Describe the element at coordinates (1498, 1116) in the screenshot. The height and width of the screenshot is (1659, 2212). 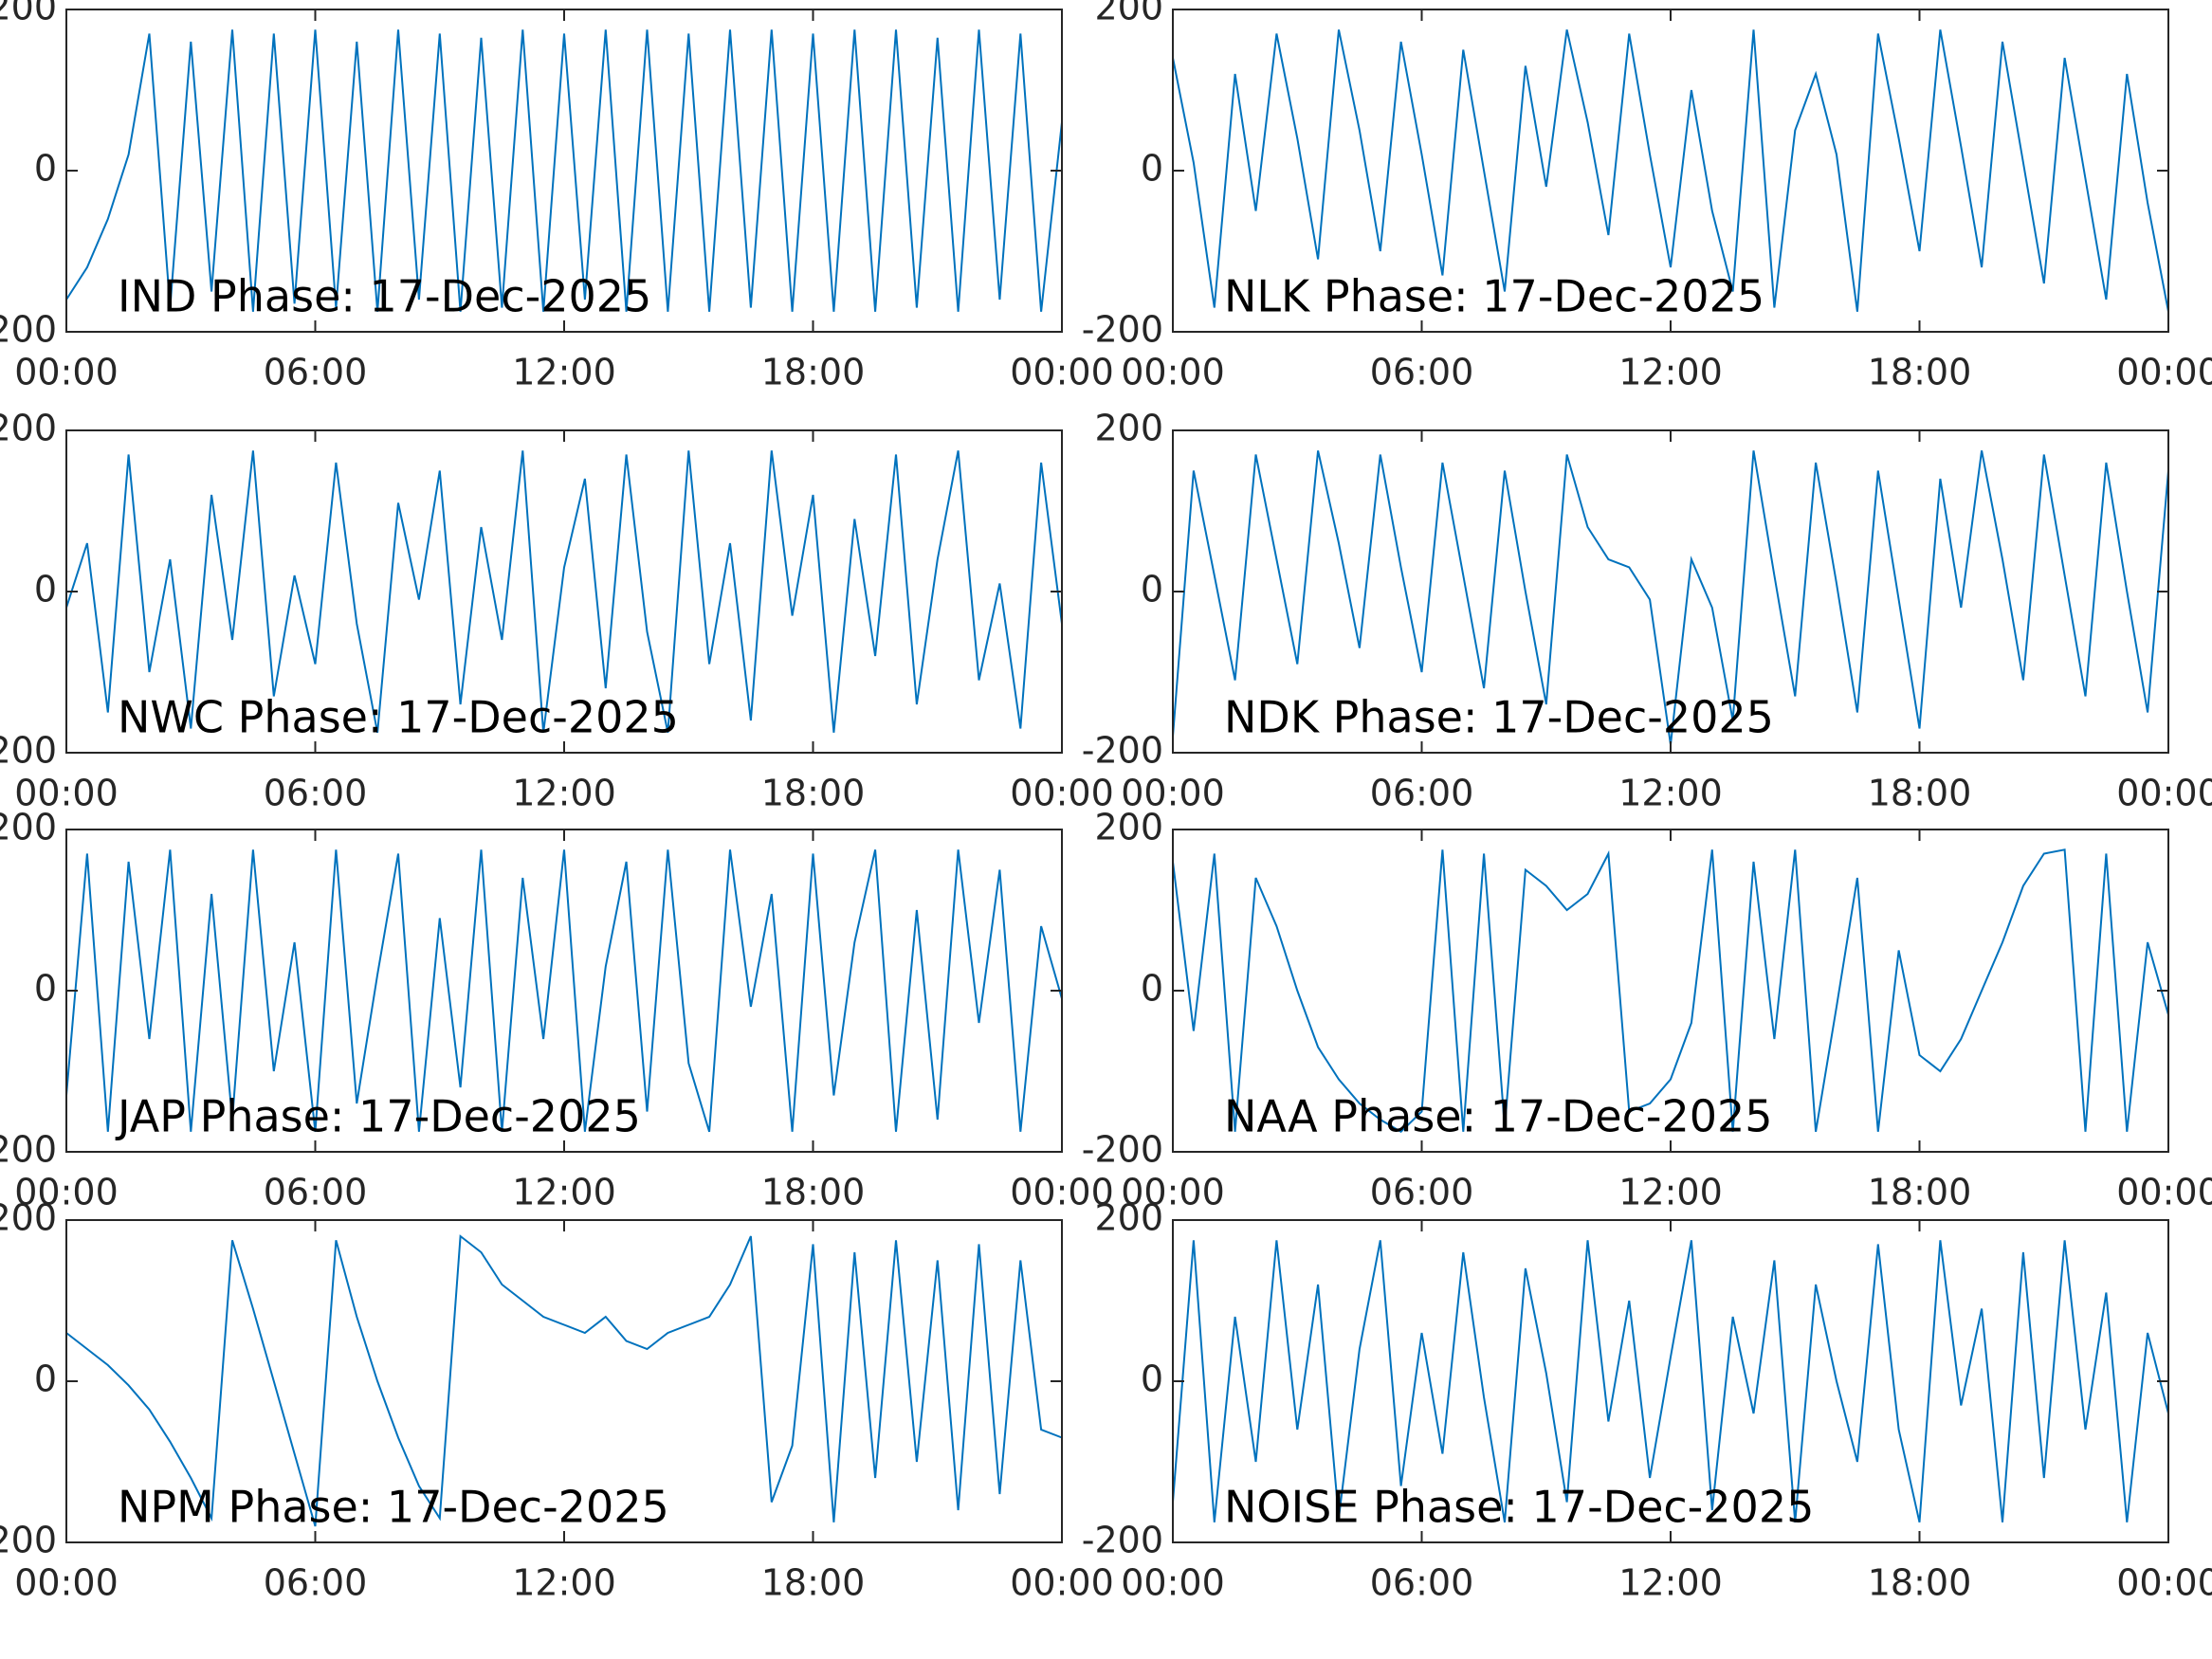
I see `panel-title: NAA Phase: 17-Dec-2025` at that location.